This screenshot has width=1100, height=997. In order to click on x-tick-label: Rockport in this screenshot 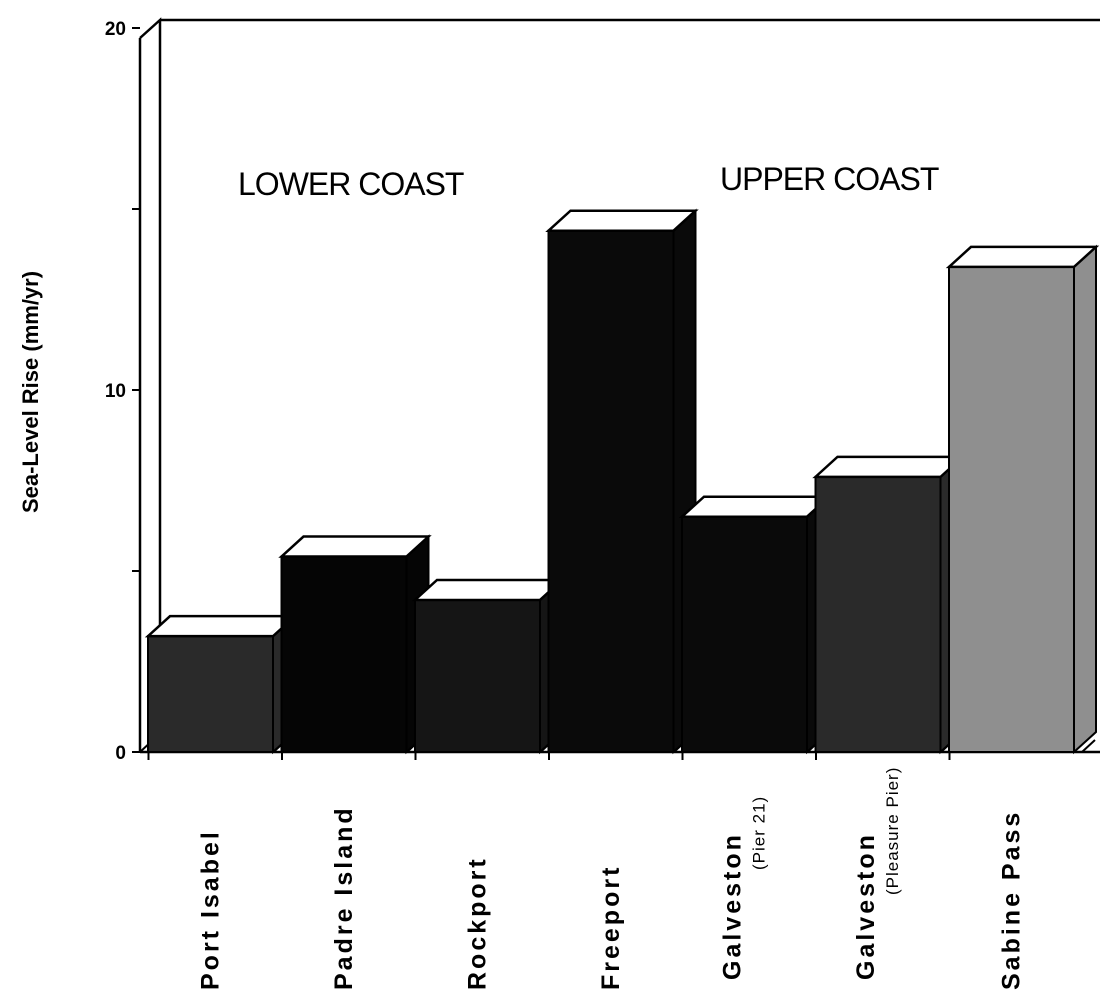, I will do `click(478, 923)`.